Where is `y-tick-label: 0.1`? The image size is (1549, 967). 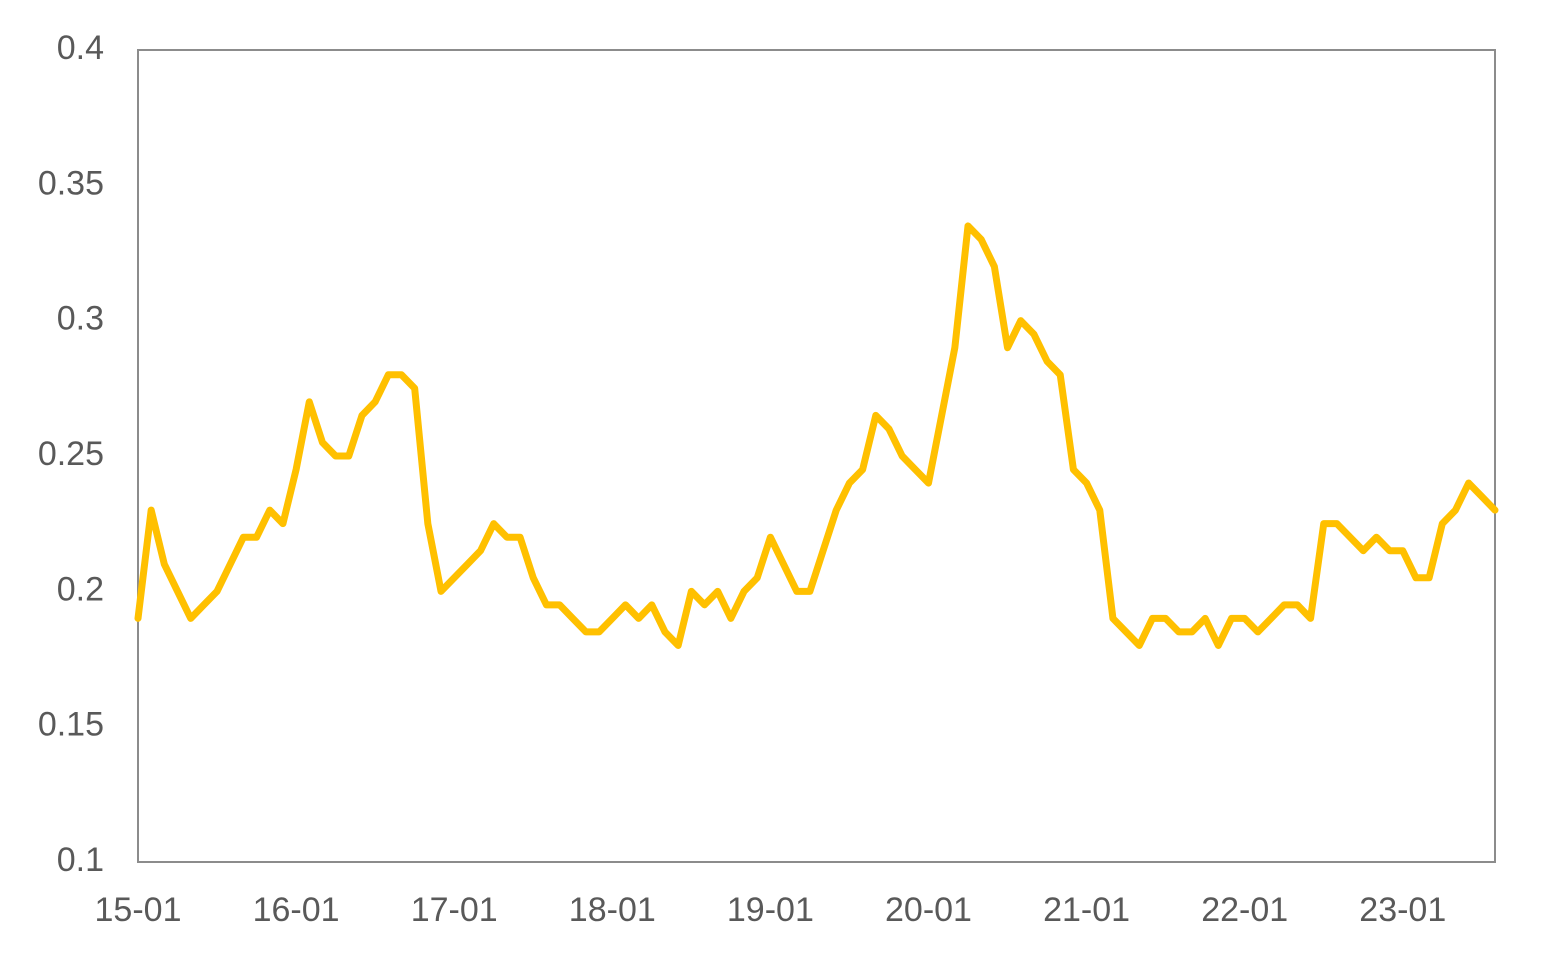
y-tick-label: 0.1 is located at coordinates (80, 860).